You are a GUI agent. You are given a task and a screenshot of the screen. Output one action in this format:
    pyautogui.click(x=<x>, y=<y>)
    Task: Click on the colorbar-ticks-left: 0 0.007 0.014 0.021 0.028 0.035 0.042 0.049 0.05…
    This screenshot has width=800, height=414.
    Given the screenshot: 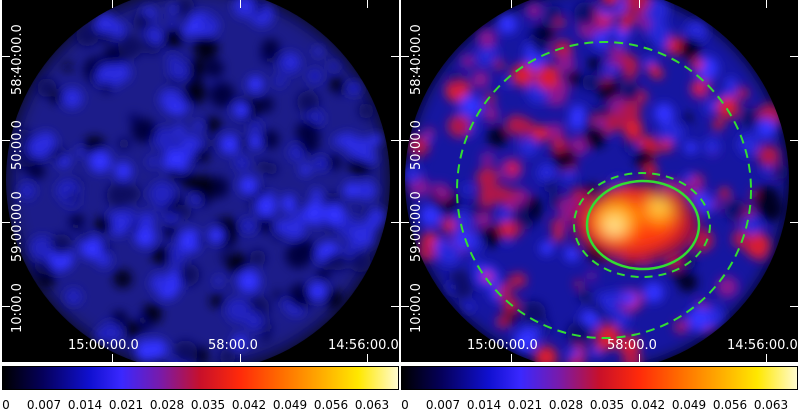 What is the action you would take?
    pyautogui.click(x=200, y=405)
    